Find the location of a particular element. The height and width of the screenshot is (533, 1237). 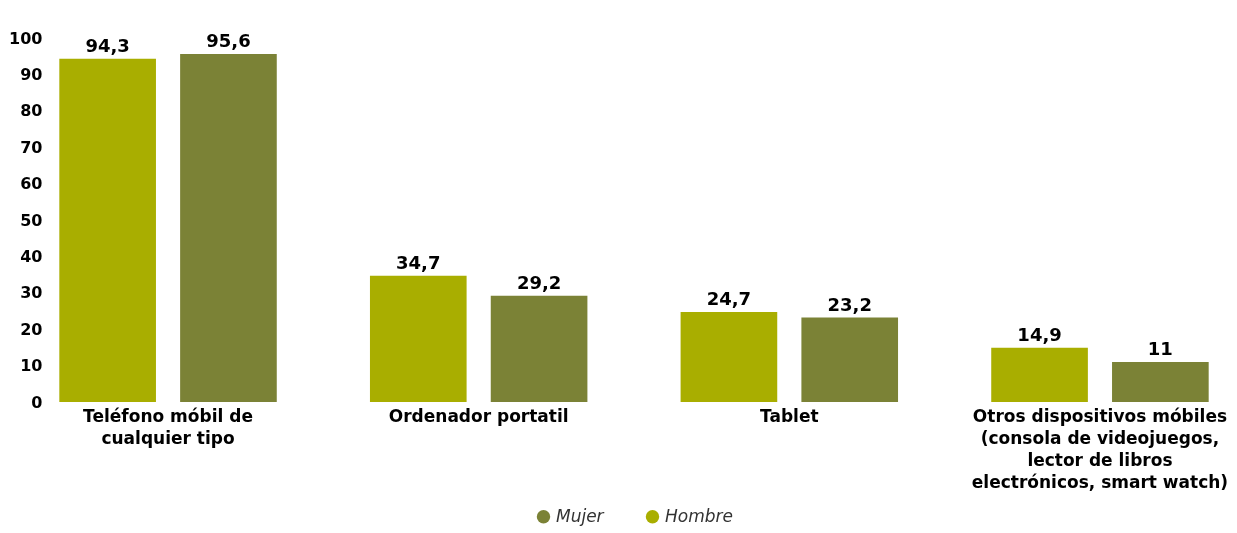

data-label: 11 is located at coordinates (1160, 348).